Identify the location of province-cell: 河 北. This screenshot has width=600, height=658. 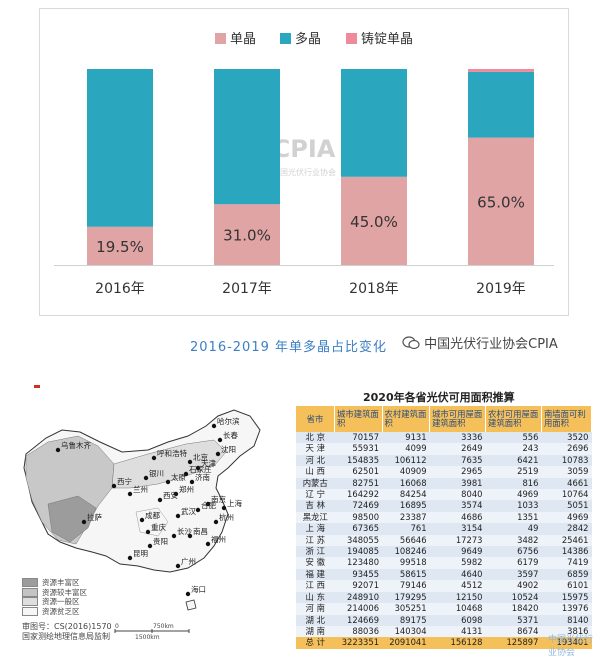
(315, 460).